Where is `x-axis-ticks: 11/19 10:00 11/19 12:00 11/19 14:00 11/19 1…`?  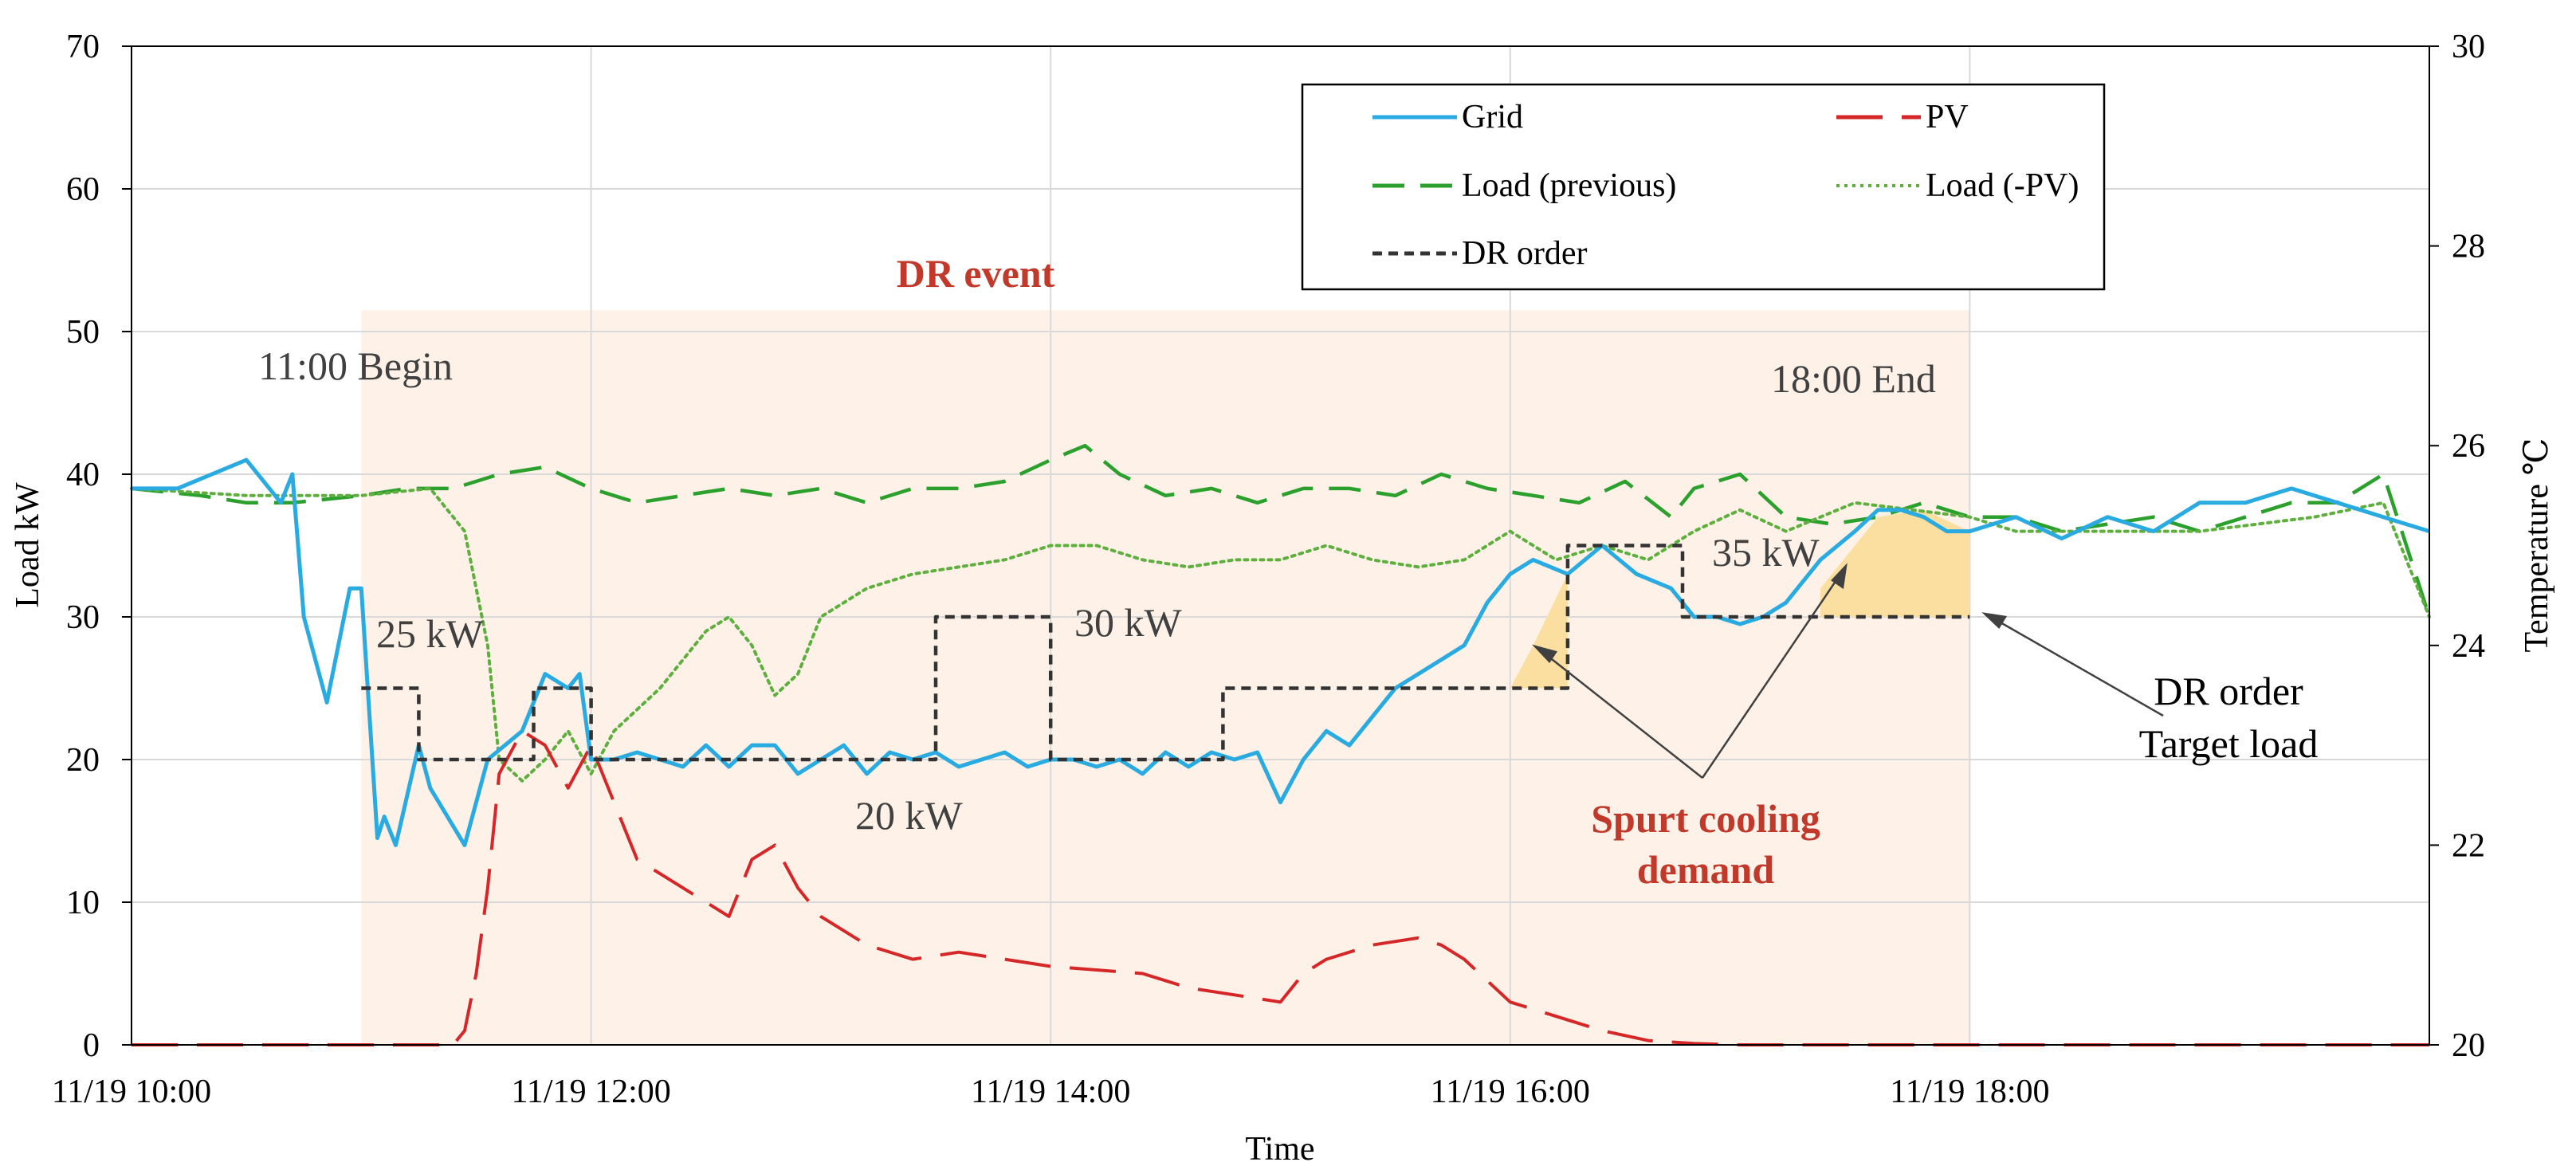
x-axis-ticks: 11/19 10:00 11/19 12:00 11/19 14:00 11/19 1… is located at coordinates (1051, 1092).